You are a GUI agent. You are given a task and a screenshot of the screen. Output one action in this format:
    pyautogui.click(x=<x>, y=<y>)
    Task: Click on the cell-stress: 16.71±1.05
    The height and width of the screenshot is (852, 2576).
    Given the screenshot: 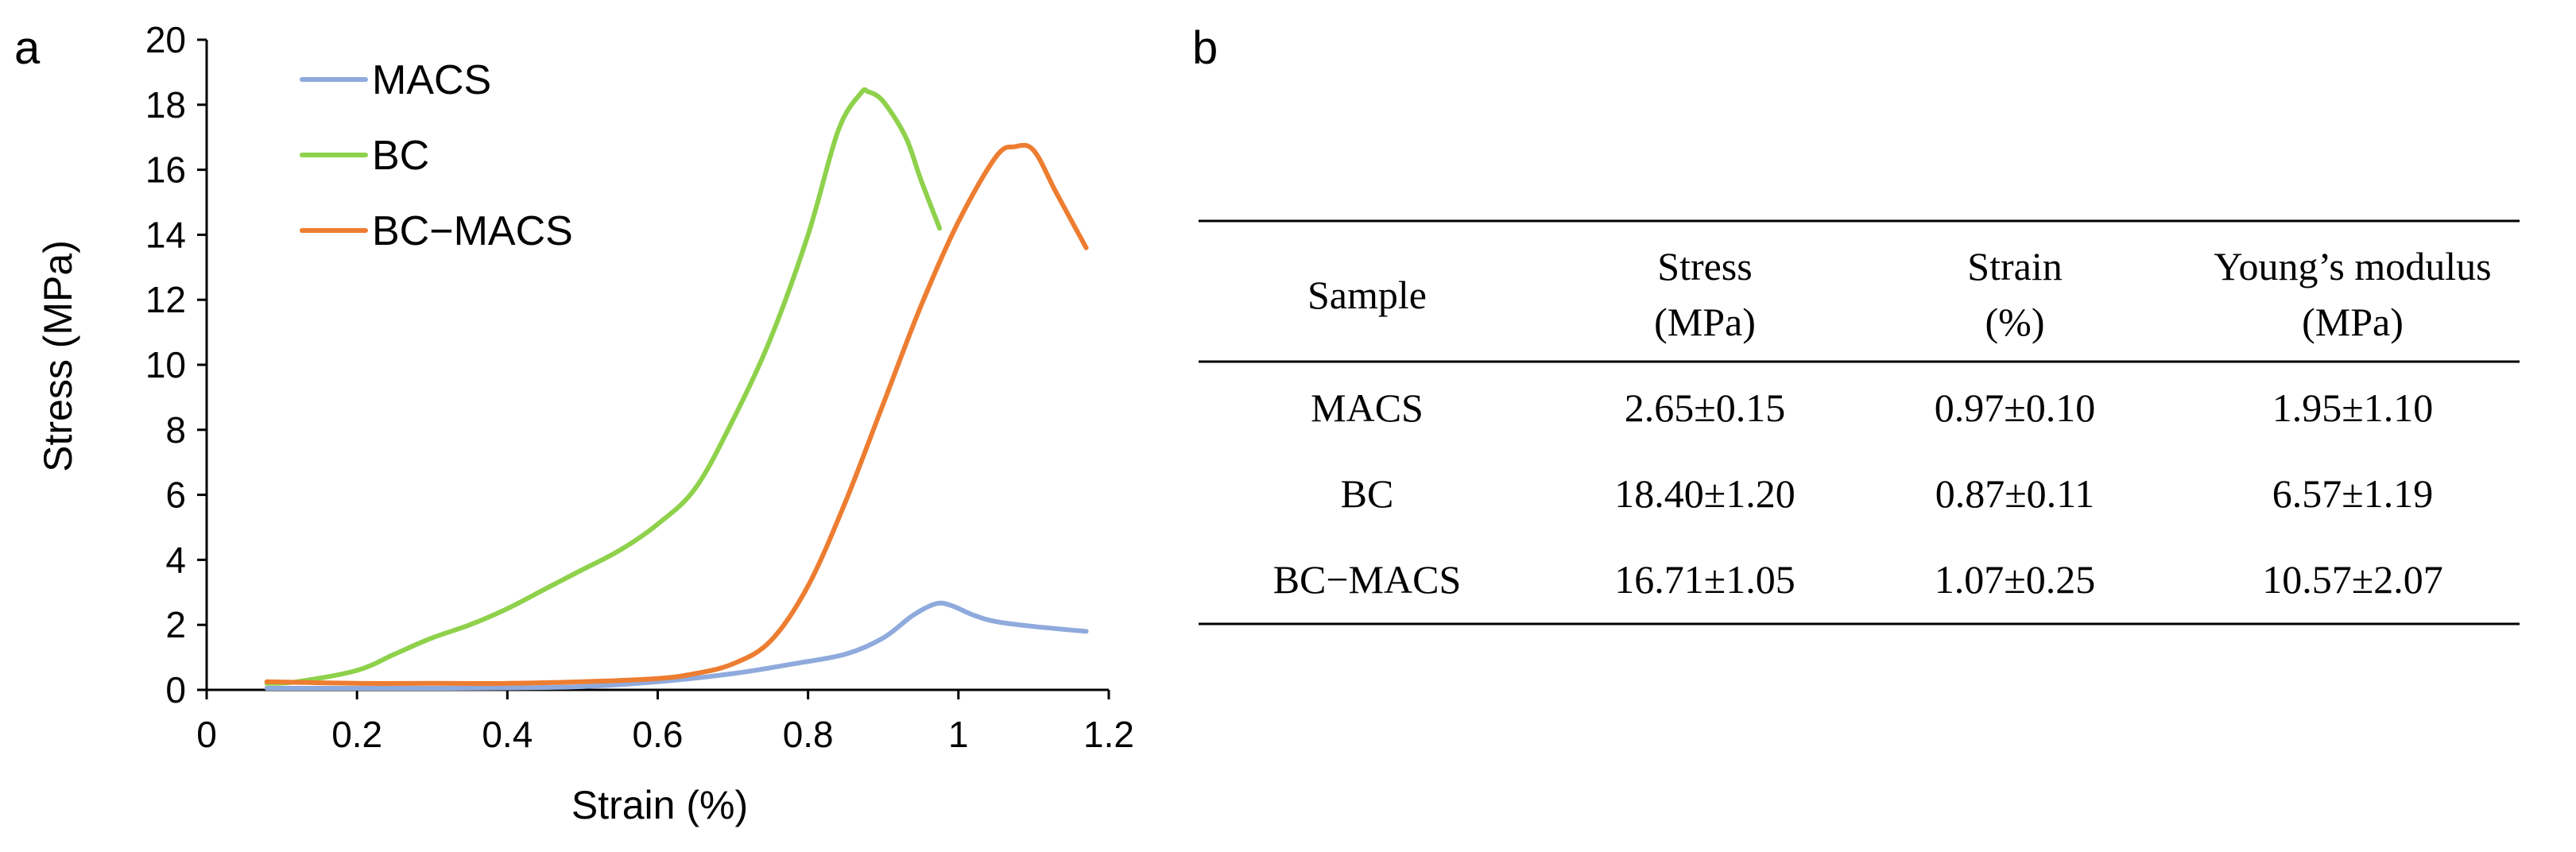 What is the action you would take?
    pyautogui.click(x=1704, y=579)
    